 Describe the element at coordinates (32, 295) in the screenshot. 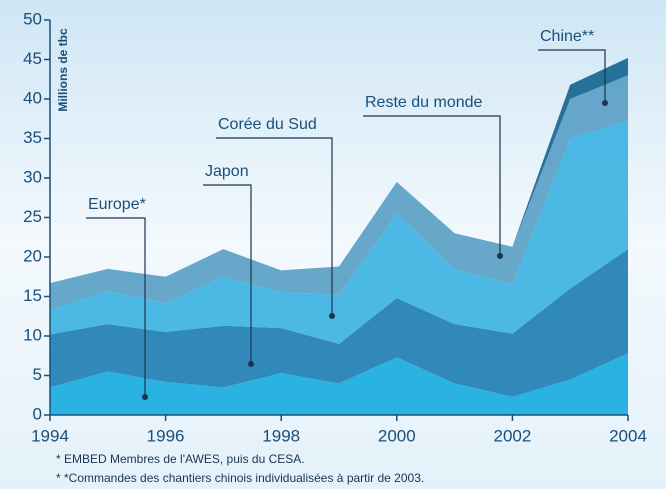

I see `y-tick-label: 15` at that location.